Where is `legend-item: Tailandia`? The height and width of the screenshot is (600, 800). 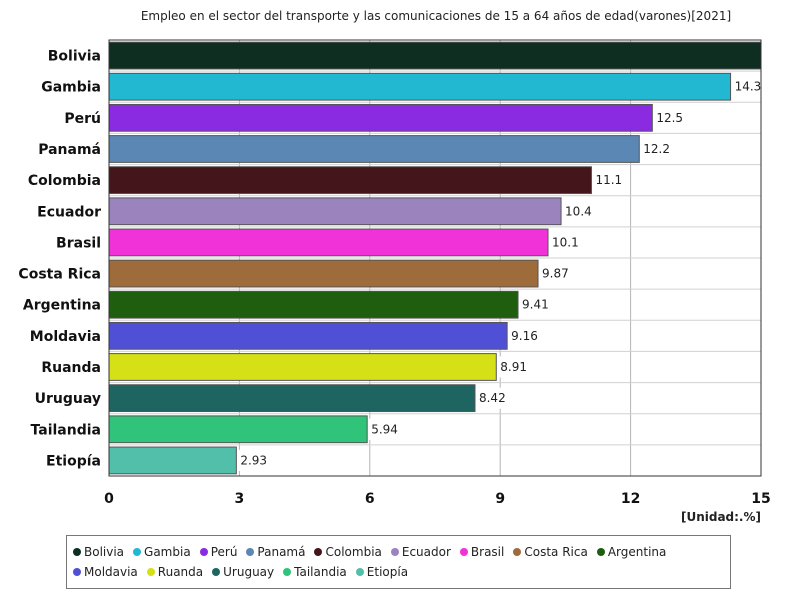
legend-item: Tailandia is located at coordinates (315, 572).